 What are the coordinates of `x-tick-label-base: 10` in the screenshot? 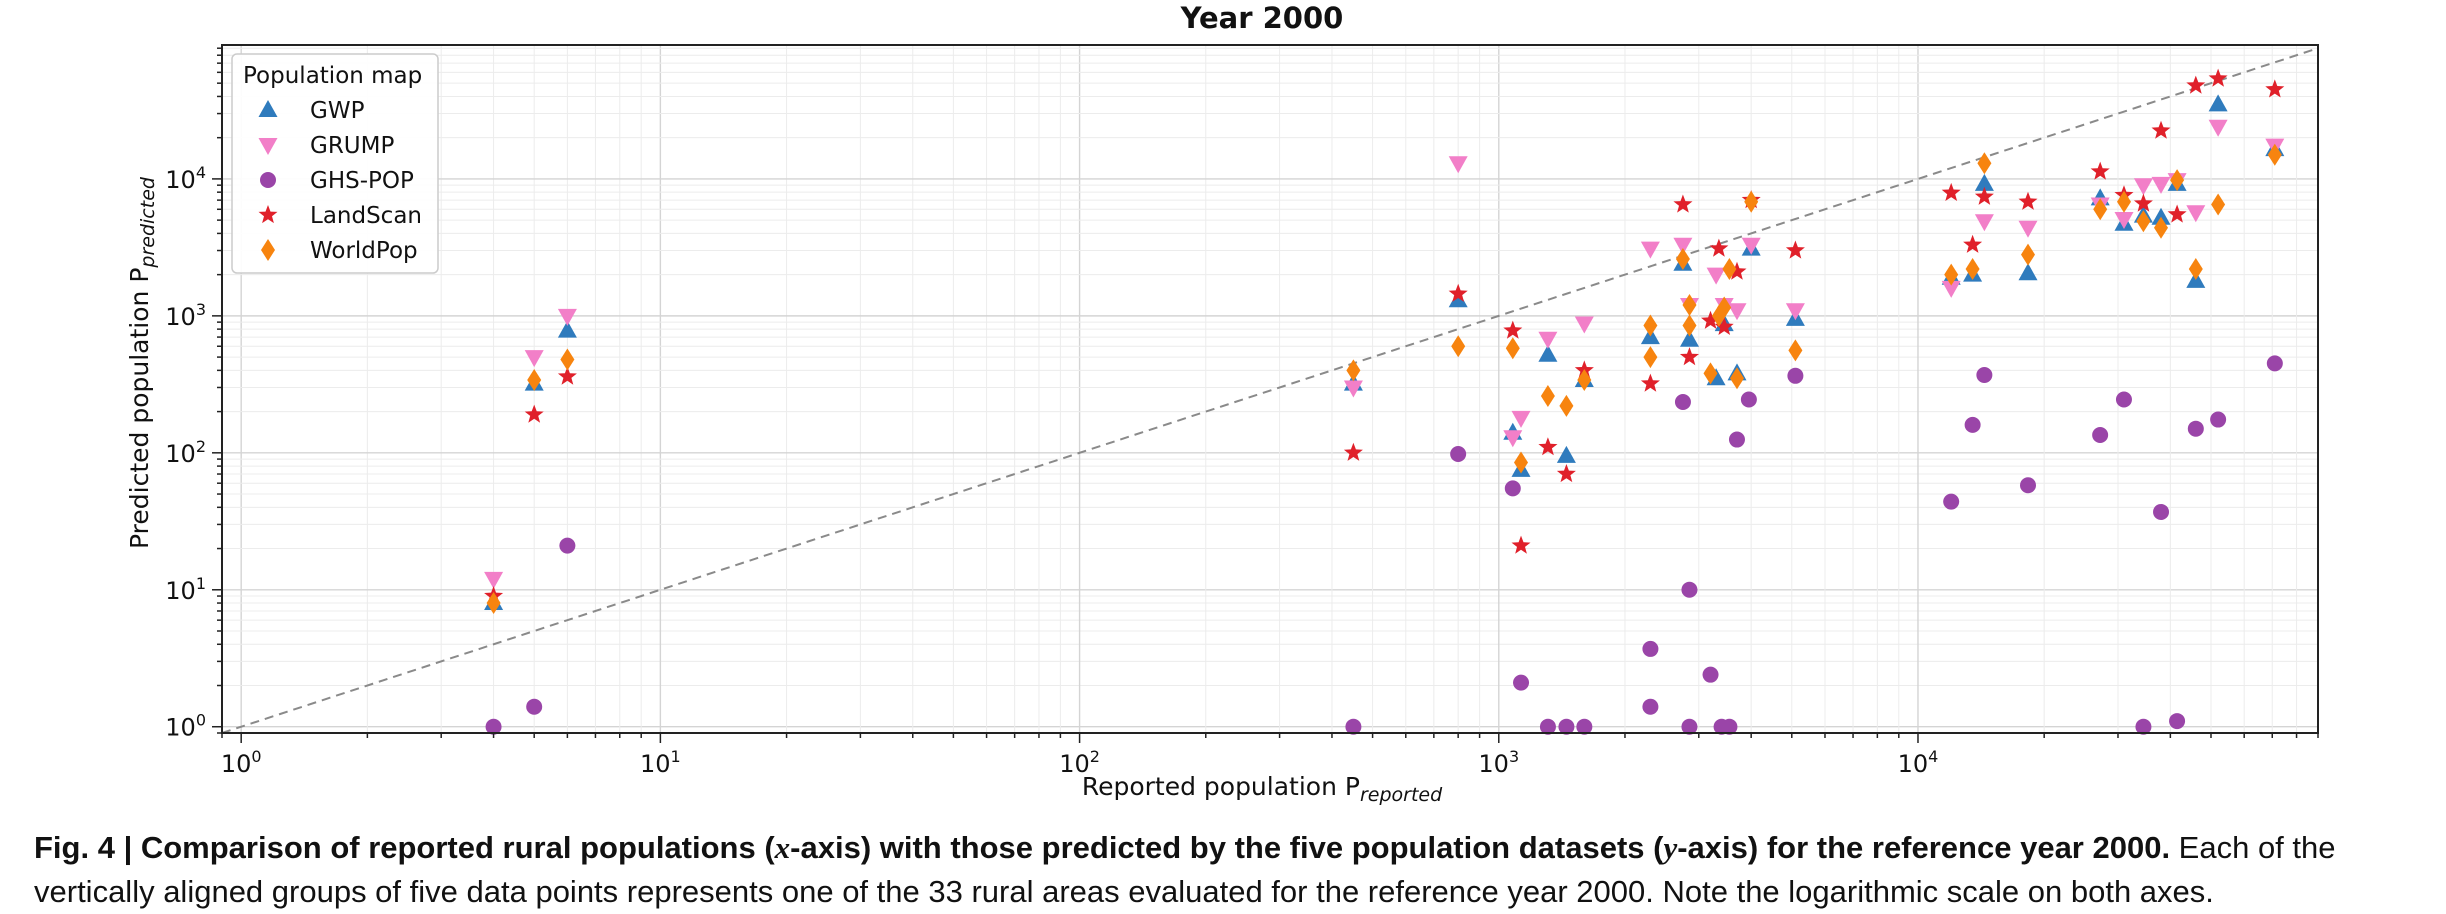 It's located at (1074, 764).